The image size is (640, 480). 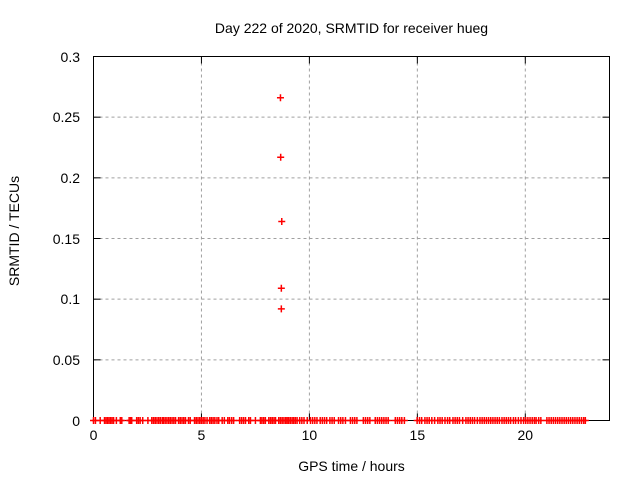 What do you see at coordinates (70, 56) in the screenshot?
I see `y-tick-label: 0.3` at bounding box center [70, 56].